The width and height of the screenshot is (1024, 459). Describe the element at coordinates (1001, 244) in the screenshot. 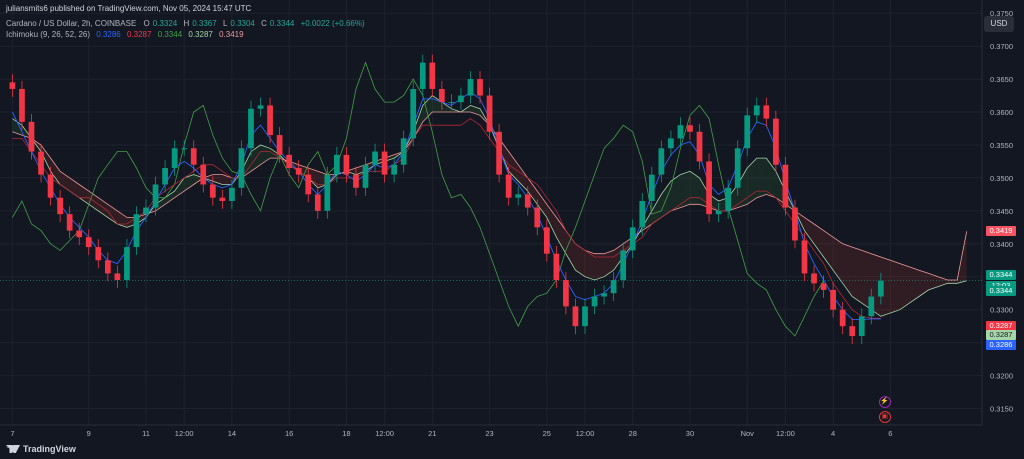

I see `price-tick-label: 0.3400` at that location.